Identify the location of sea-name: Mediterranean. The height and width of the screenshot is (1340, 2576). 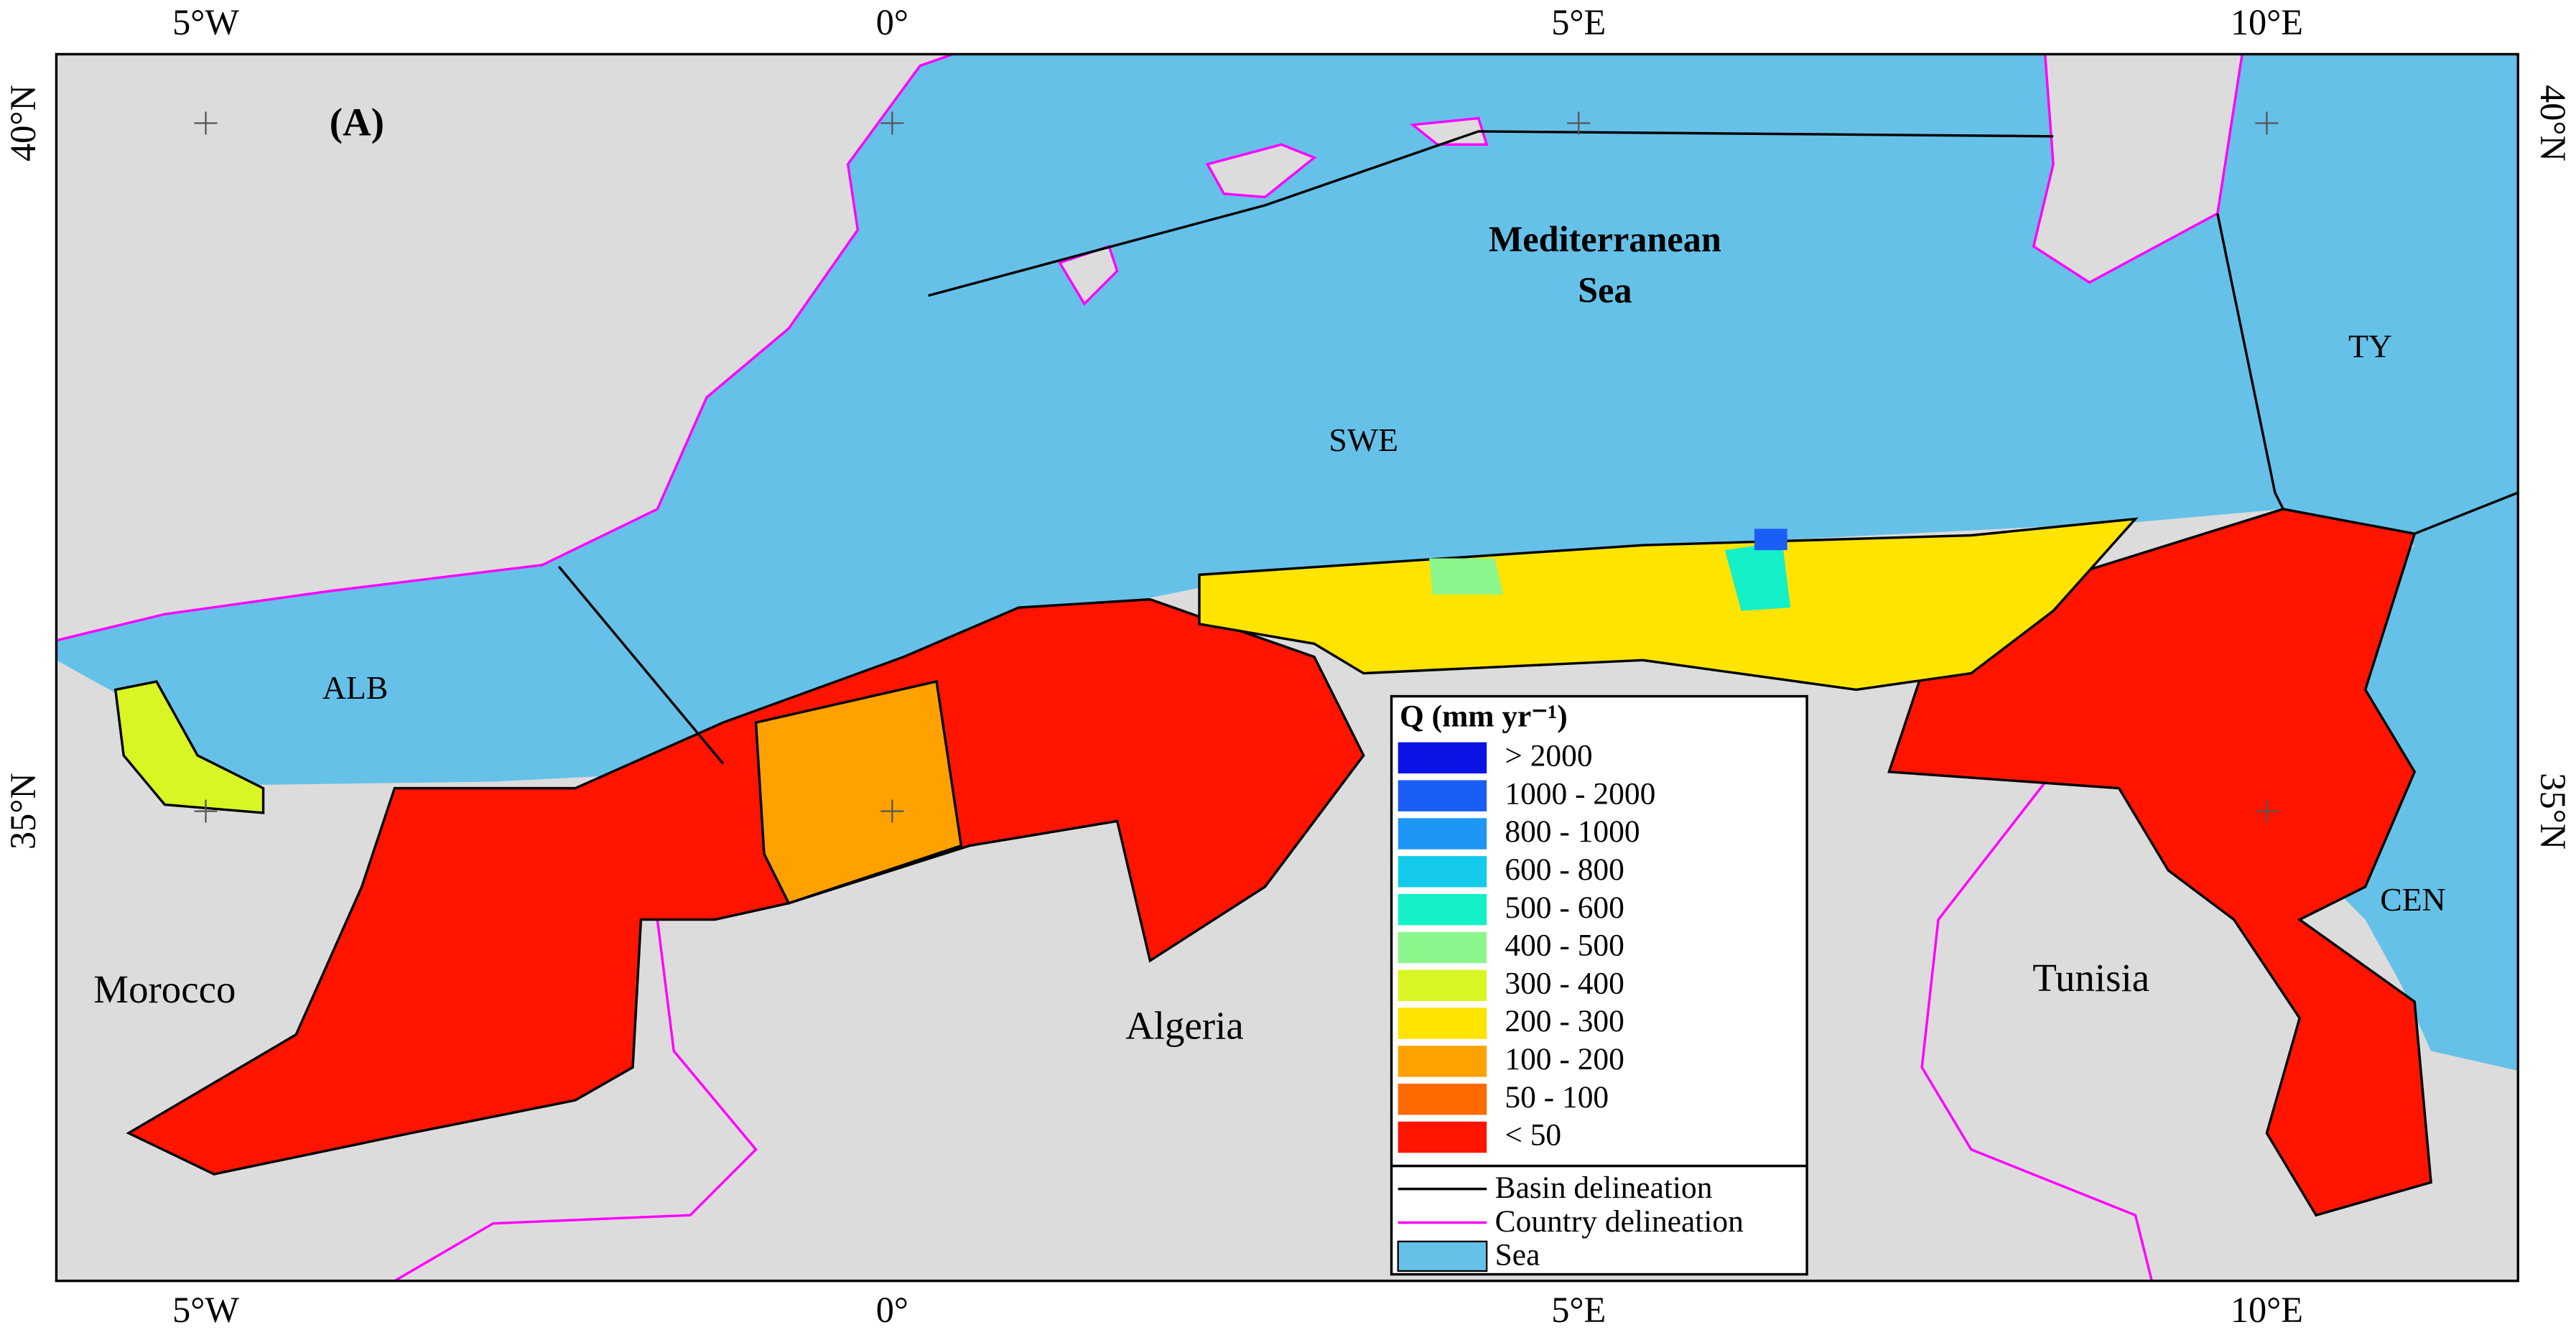
(1605, 239).